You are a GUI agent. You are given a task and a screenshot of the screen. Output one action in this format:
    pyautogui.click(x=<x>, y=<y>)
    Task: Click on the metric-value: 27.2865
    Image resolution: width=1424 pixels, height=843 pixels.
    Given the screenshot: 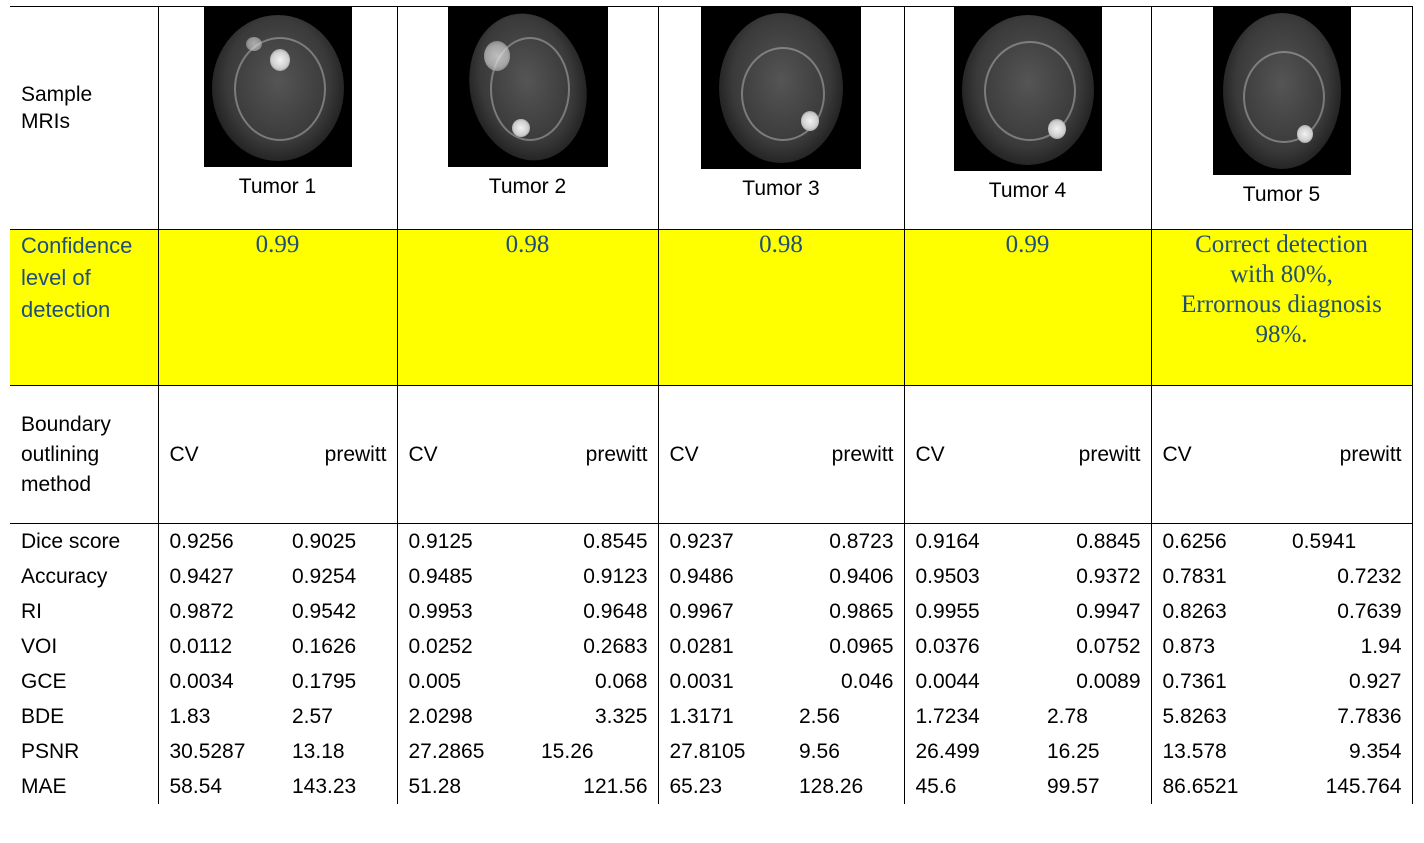 What is the action you would take?
    pyautogui.click(x=446, y=751)
    